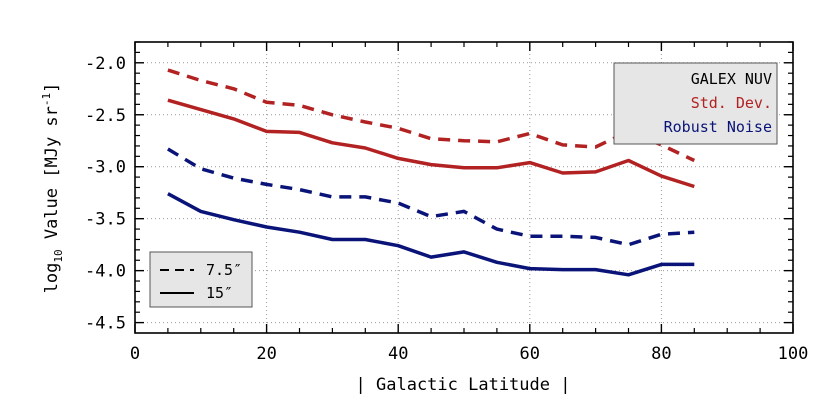 Image resolution: width=830 pixels, height=415 pixels. I want to click on legend-quantity: GALEX NUV Std. Dev. Robust Noise, so click(695, 103).